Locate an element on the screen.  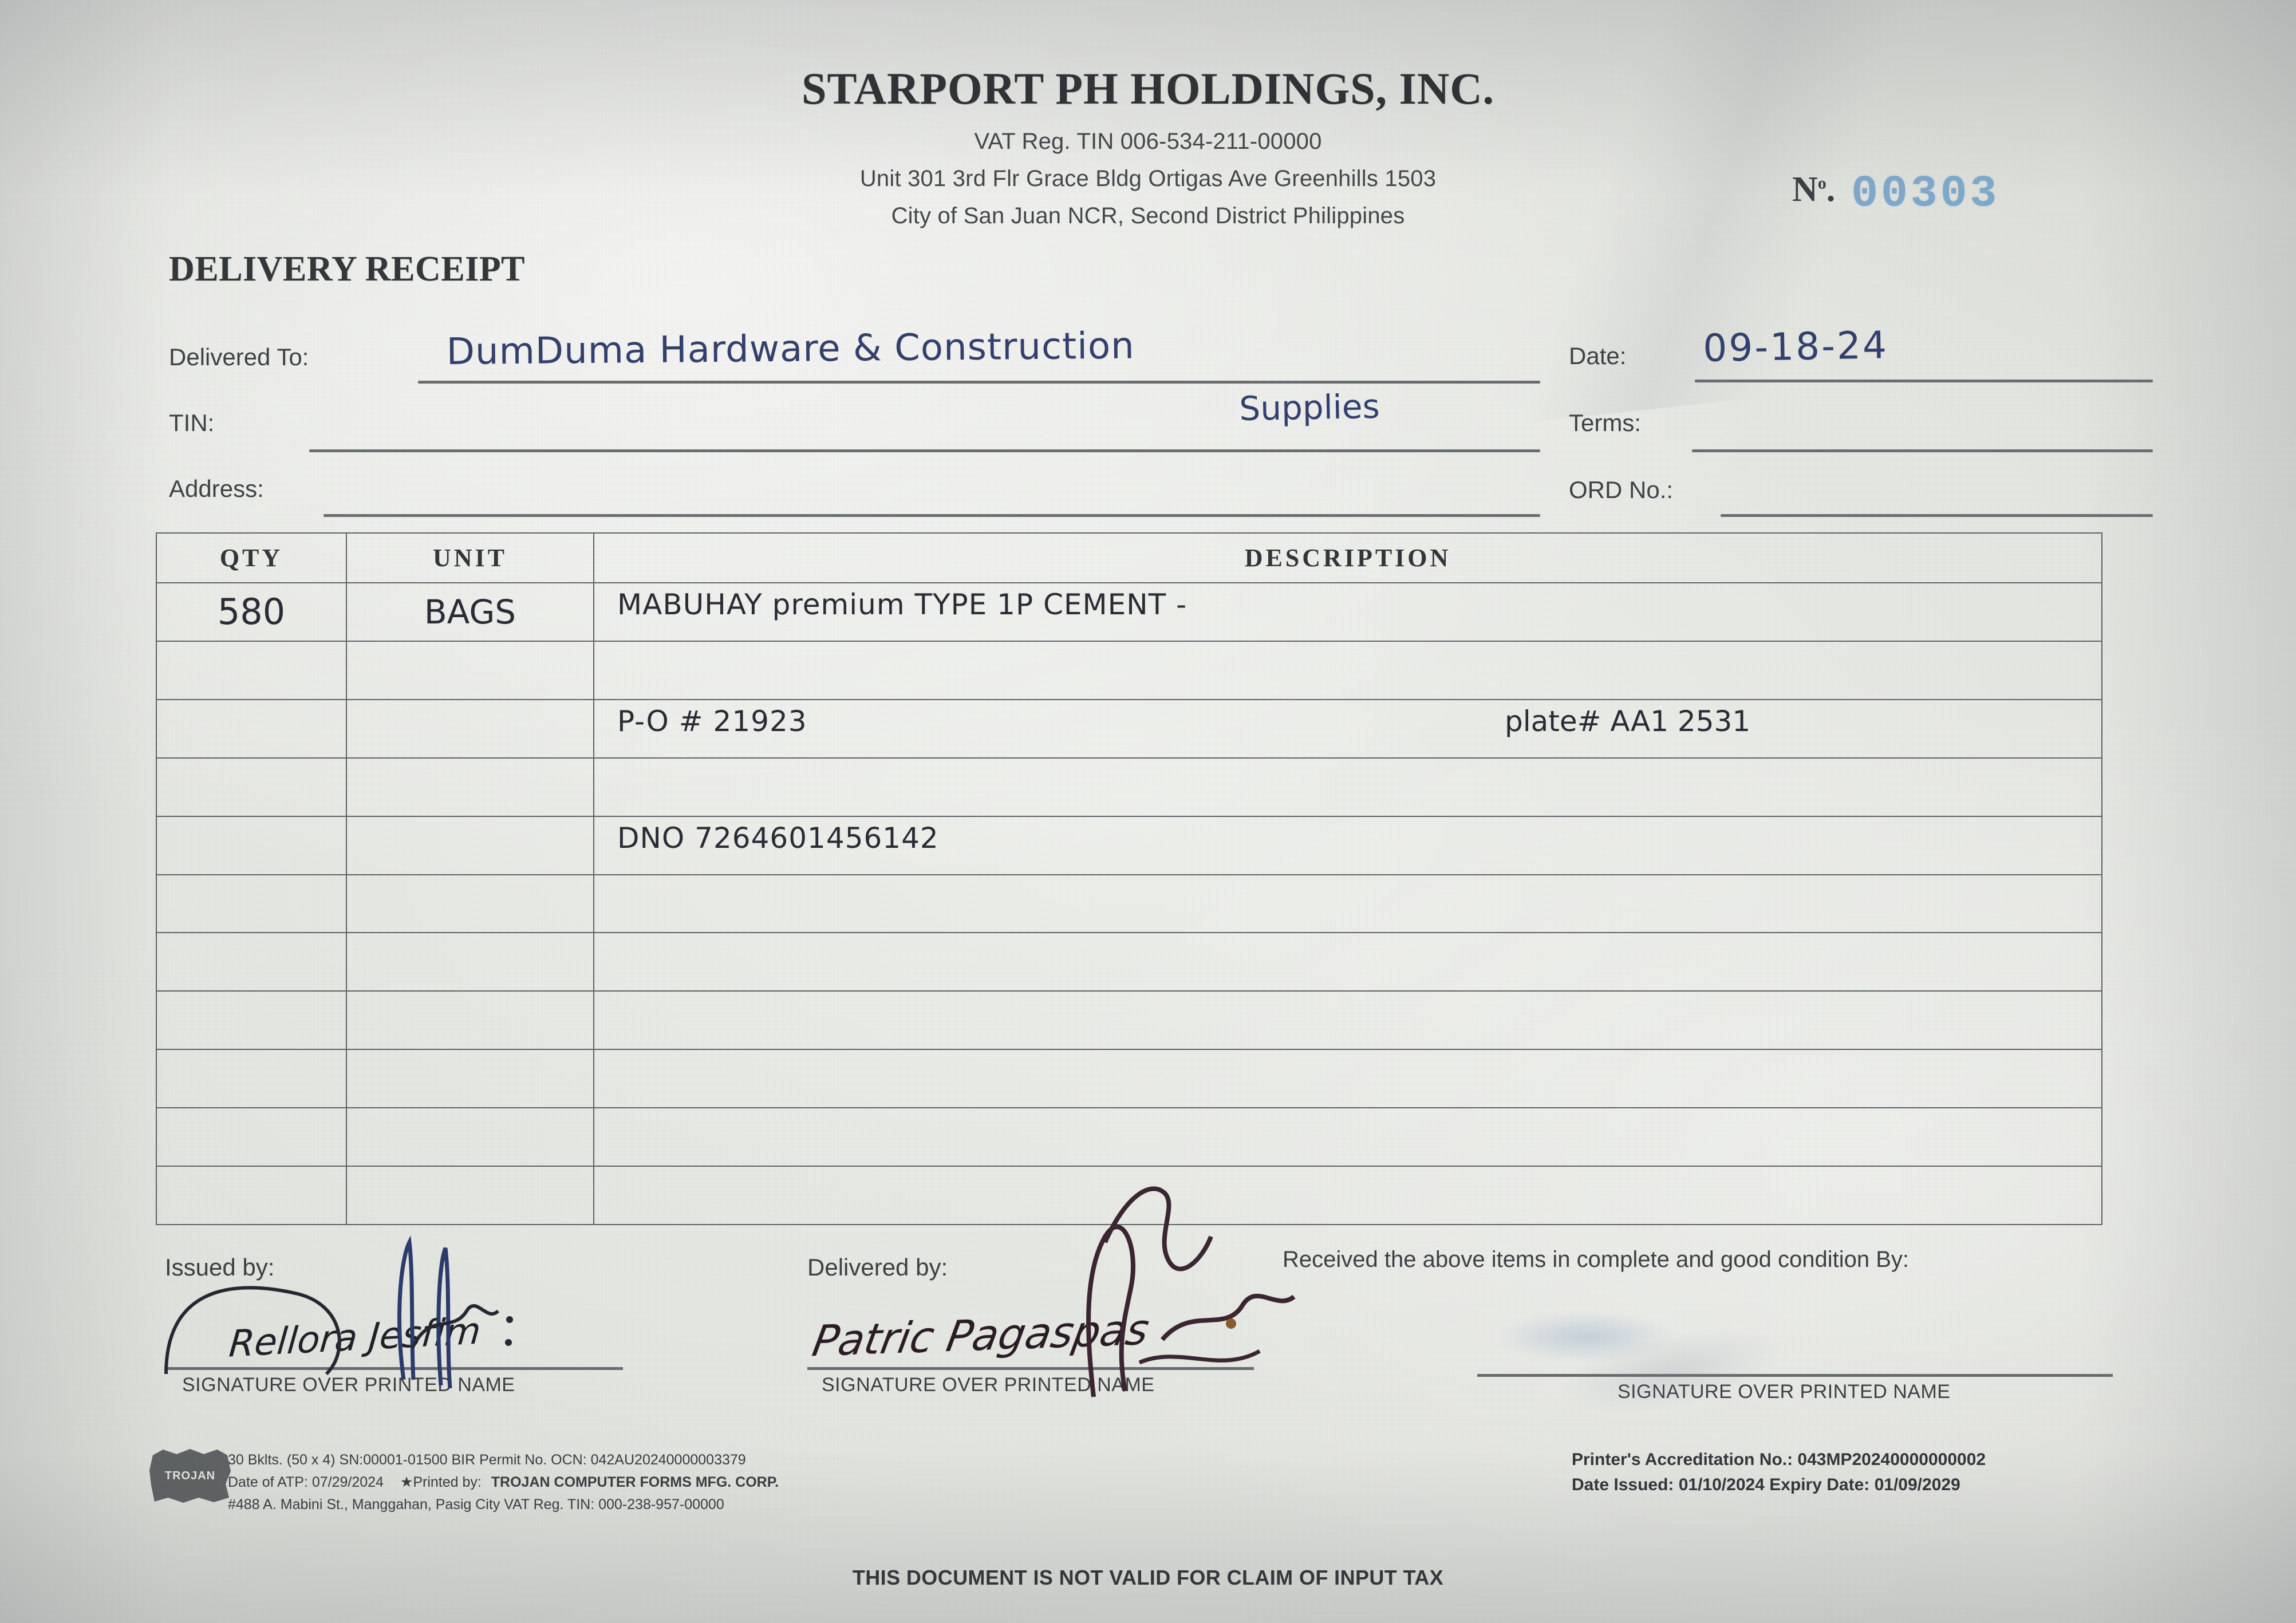
delivered-by-rule is located at coordinates (1030, 1368).